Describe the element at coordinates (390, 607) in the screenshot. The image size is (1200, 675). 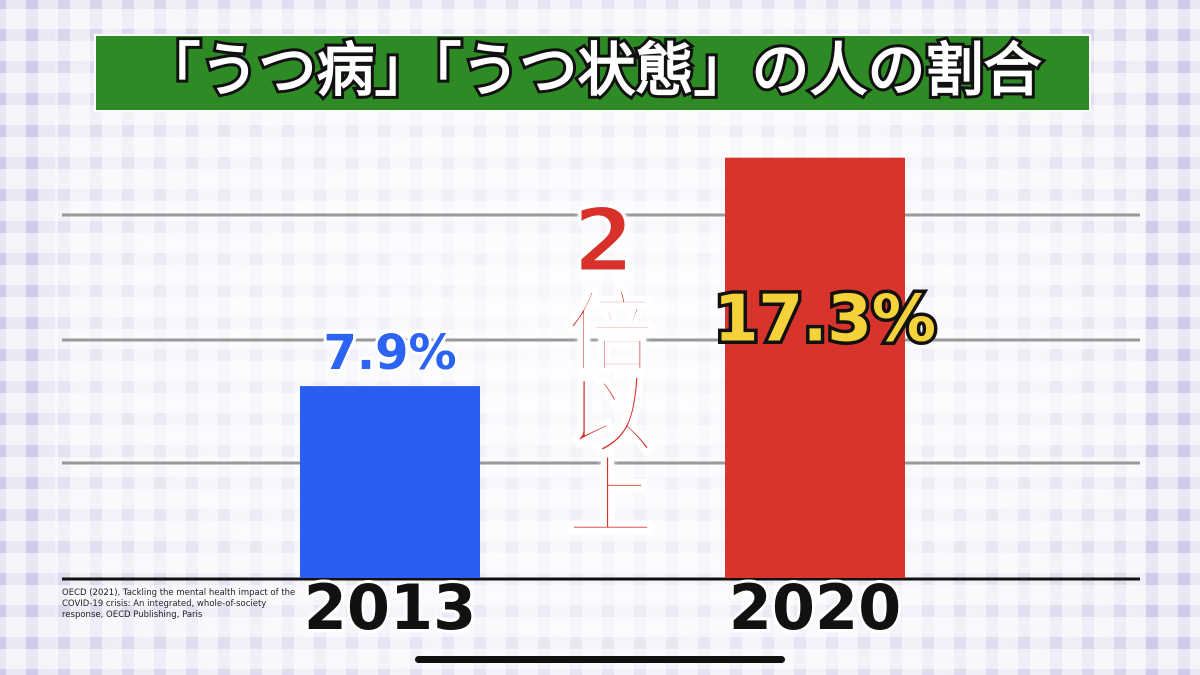
I see `x-tick-label: 2013` at that location.